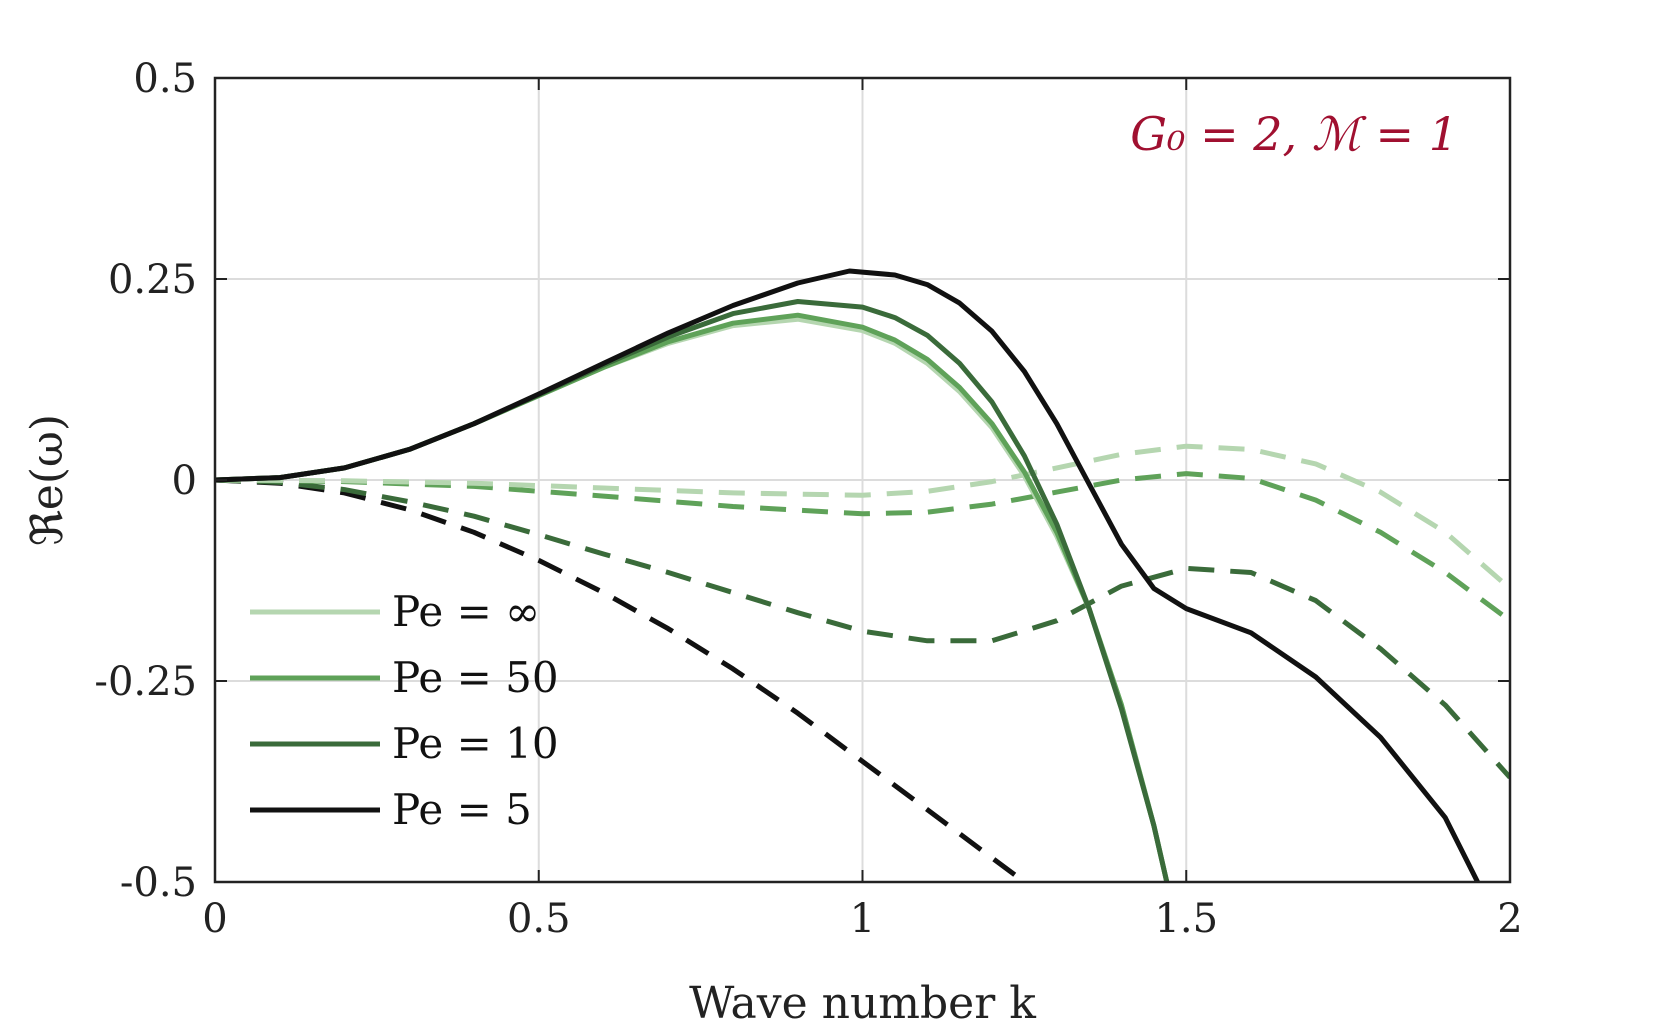  Describe the element at coordinates (862, 1003) in the screenshot. I see `x-axis-label: Wave number k` at that location.